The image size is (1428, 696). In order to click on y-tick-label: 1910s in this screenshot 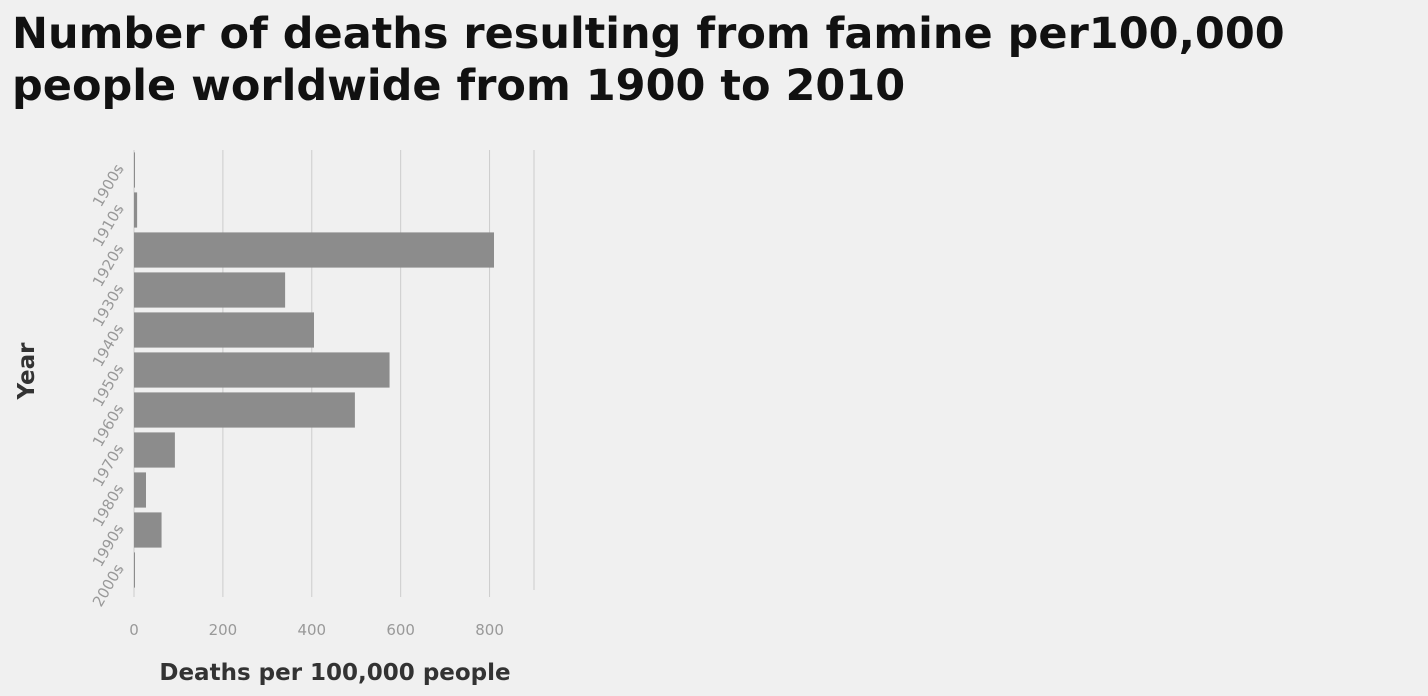, I will do `click(108, 225)`.